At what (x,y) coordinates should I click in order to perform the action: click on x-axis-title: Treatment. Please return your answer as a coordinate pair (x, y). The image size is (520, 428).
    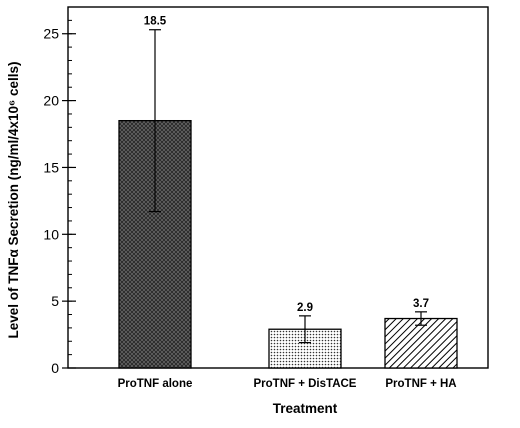
    Looking at the image, I should click on (305, 408).